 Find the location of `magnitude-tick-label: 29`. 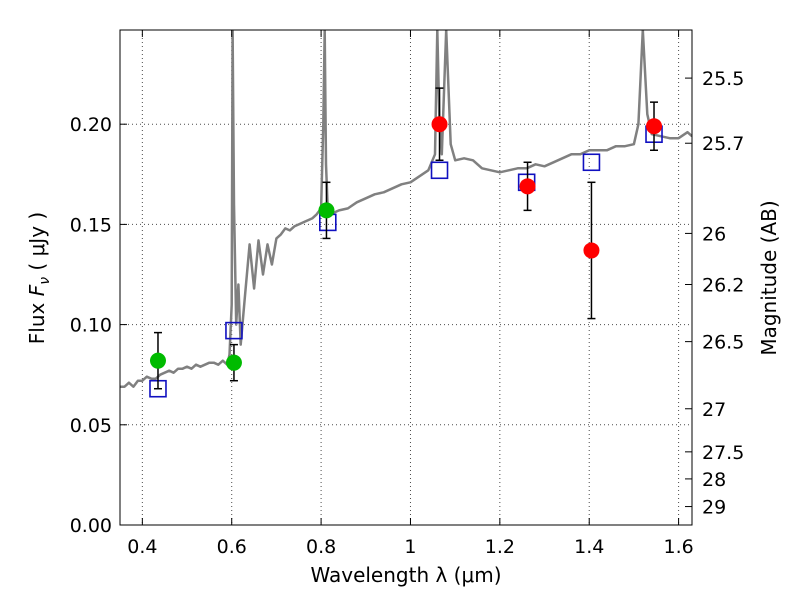

magnitude-tick-label: 29 is located at coordinates (714, 508).